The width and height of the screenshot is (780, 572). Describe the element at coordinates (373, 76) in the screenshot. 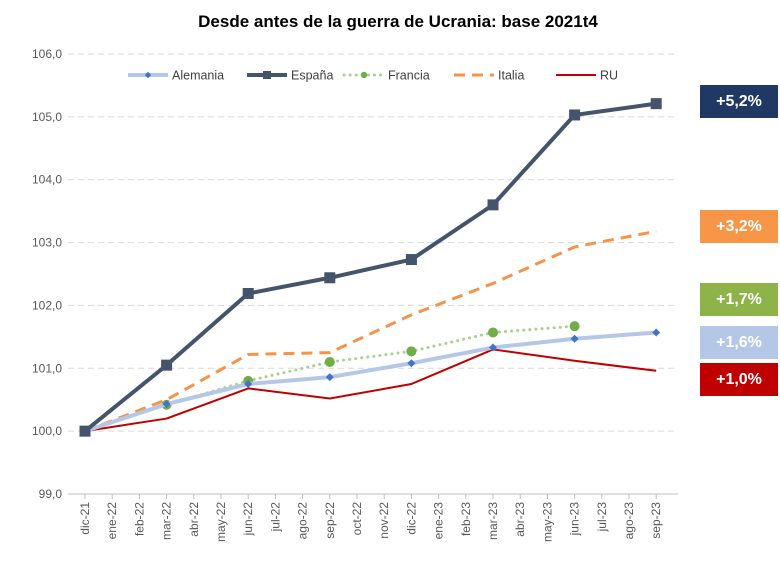

I see `legend: Alemania España Francia Italia RU` at that location.